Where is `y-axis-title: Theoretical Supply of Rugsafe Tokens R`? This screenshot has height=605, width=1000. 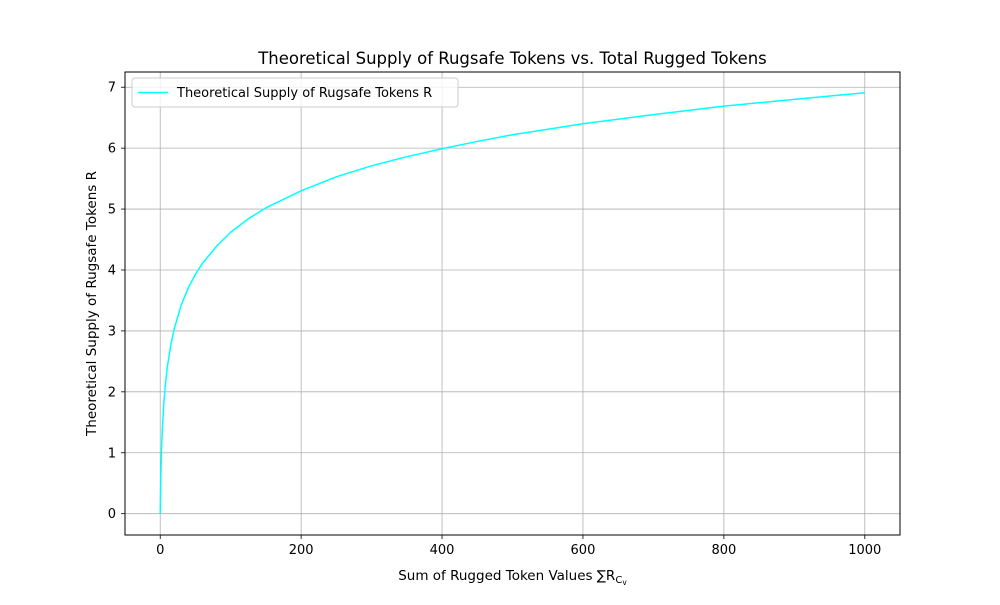 y-axis-title: Theoretical Supply of Rugsafe Tokens R is located at coordinates (92, 304).